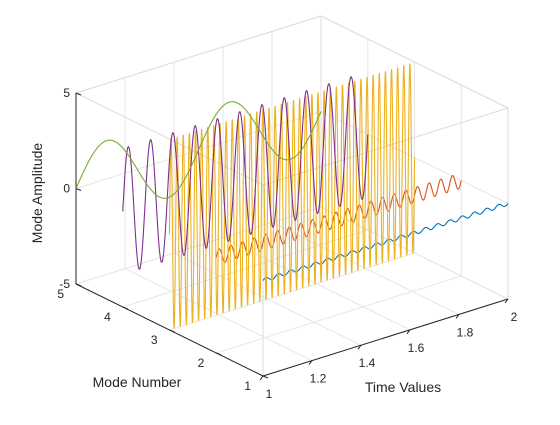 This screenshot has width=560, height=425. What do you see at coordinates (66, 189) in the screenshot?
I see `z-tick-label: 0` at bounding box center [66, 189].